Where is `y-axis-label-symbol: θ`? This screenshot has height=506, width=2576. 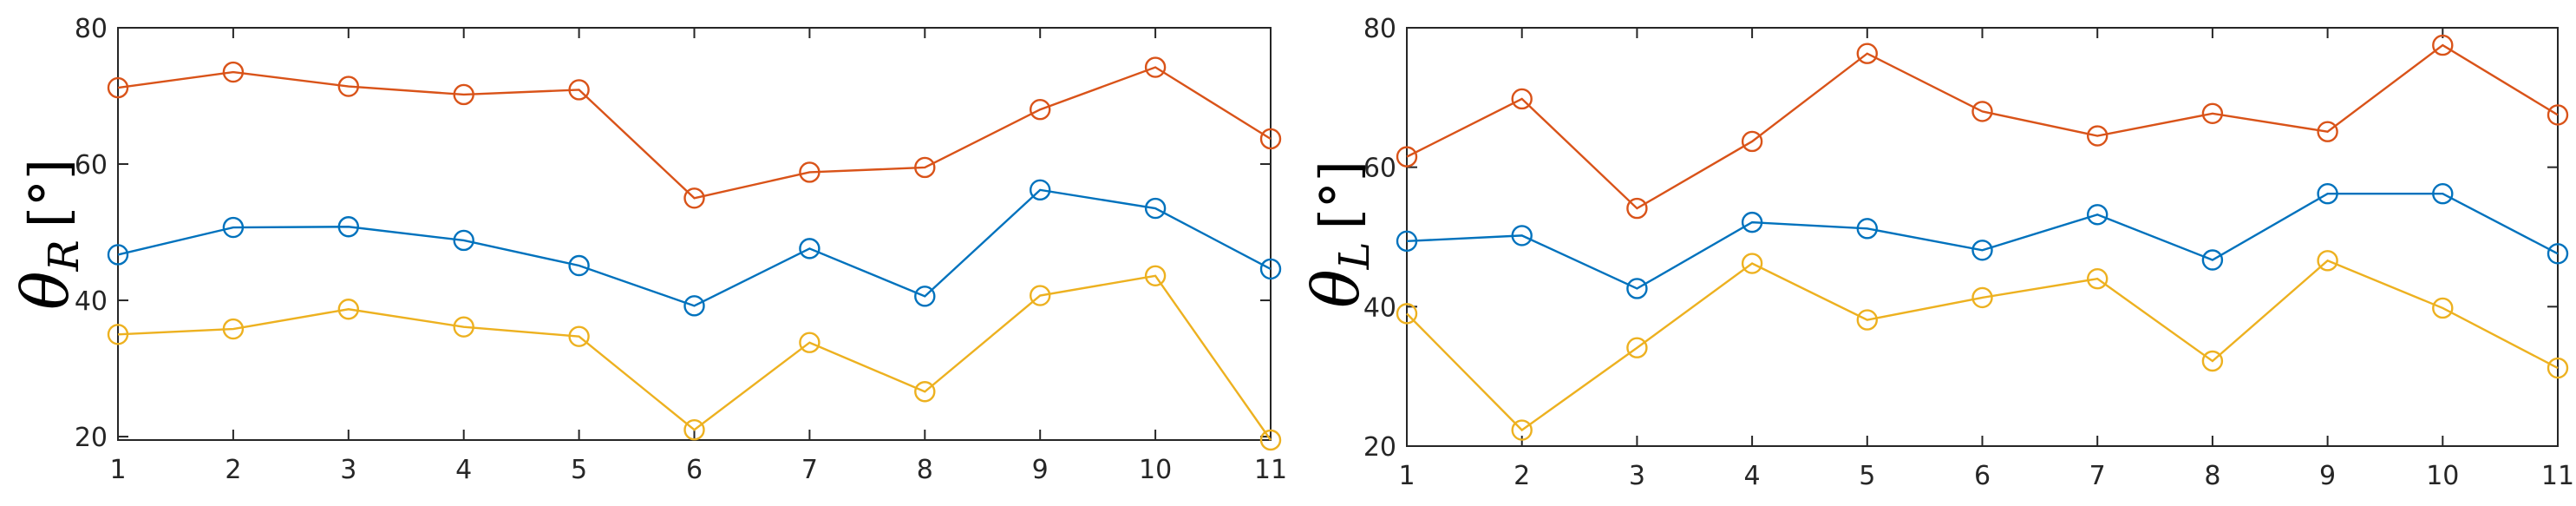 y-axis-label-symbol: θ is located at coordinates (1336, 288).